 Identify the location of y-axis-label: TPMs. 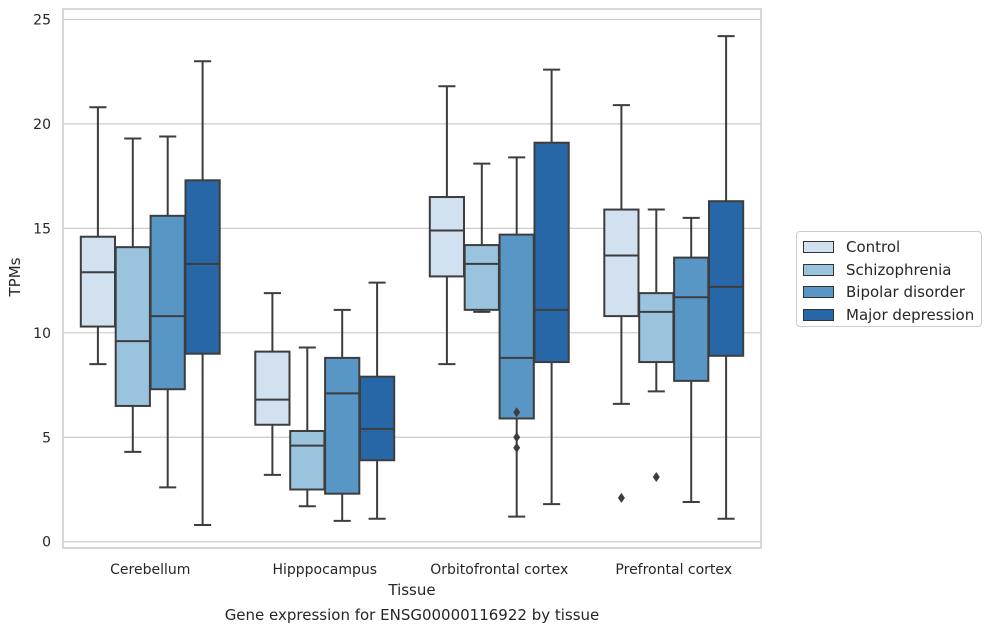
(15, 277).